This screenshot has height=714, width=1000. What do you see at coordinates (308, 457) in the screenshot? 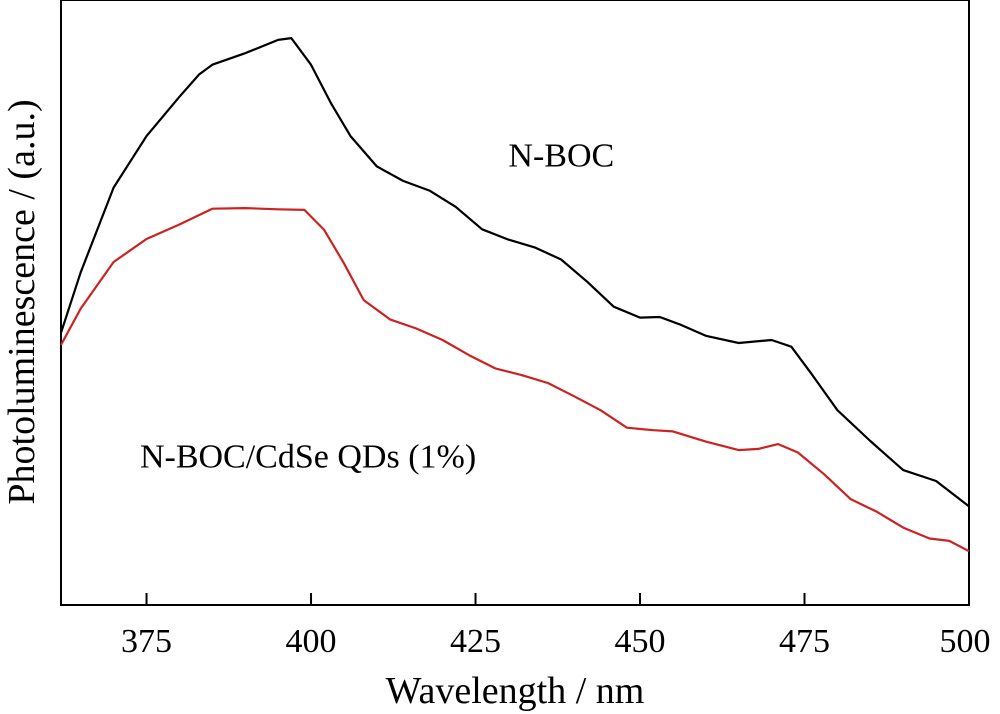
I see `series-label-2: N-BOC/CdSe QDs (1%)` at bounding box center [308, 457].